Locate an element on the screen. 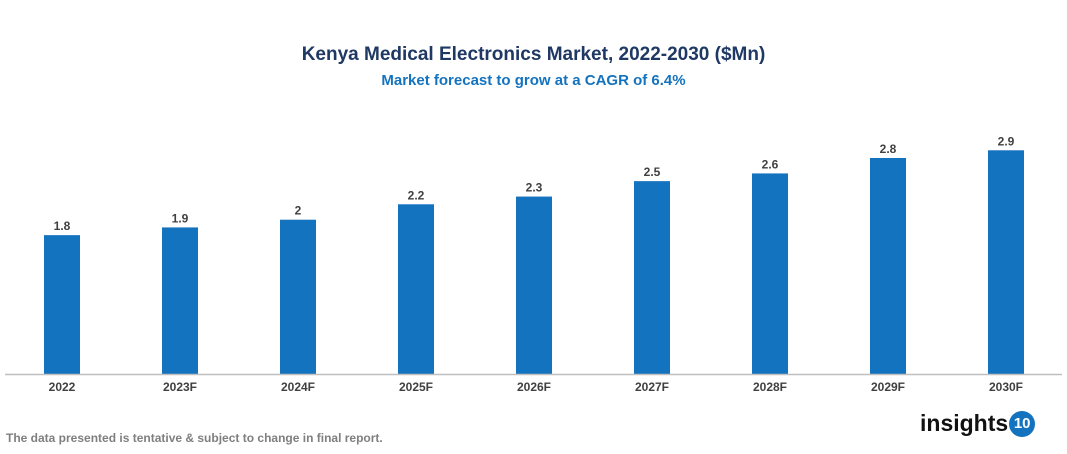 This screenshot has width=1067, height=454. x-tick-label: 2030F is located at coordinates (1006, 387).